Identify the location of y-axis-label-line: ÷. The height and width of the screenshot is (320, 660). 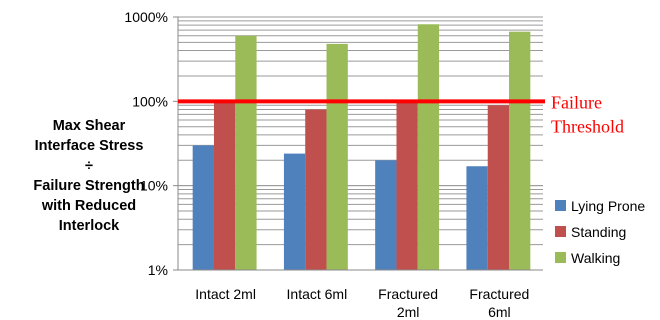
(89, 166).